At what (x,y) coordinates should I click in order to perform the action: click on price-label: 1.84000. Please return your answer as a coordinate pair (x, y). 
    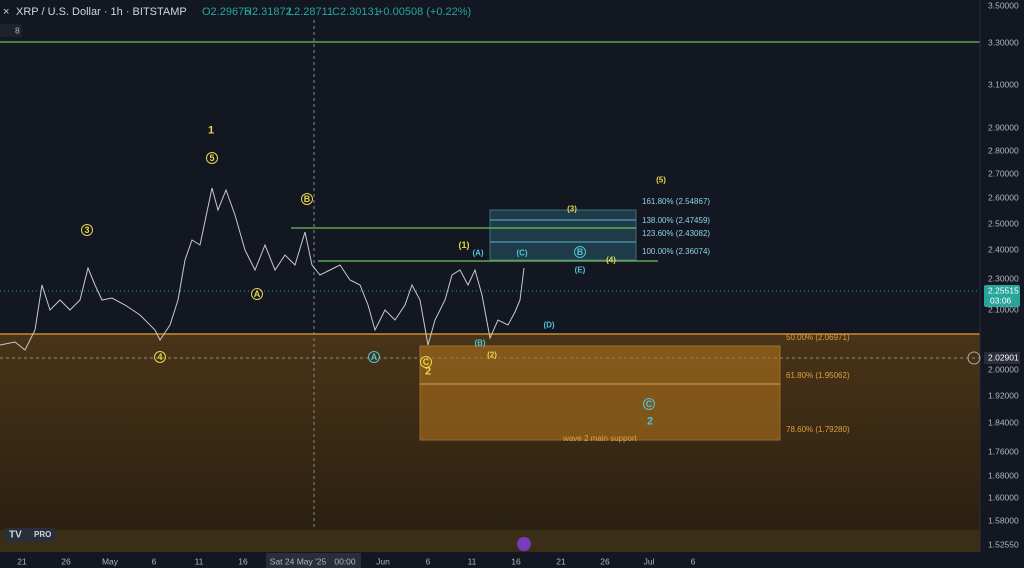
    Looking at the image, I should click on (1003, 422).